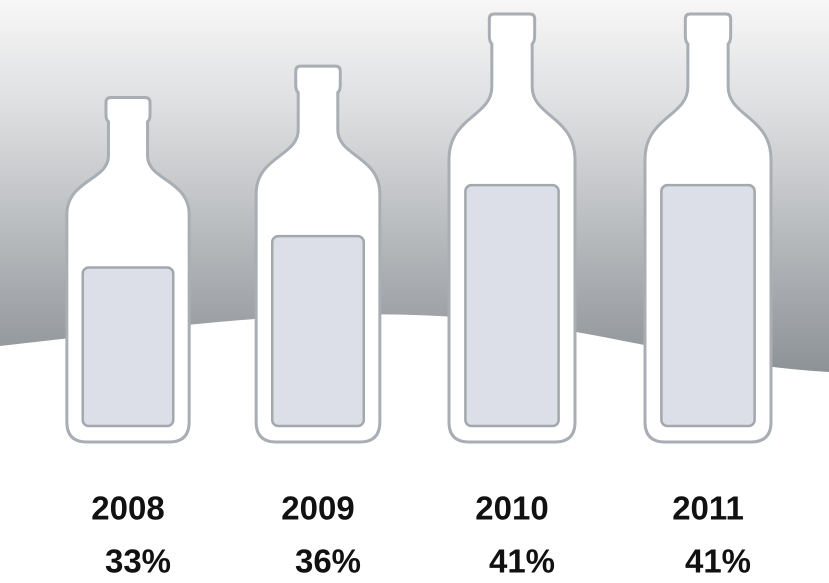 The width and height of the screenshot is (829, 583). Describe the element at coordinates (317, 508) in the screenshot. I see `category-label: 2009` at that location.